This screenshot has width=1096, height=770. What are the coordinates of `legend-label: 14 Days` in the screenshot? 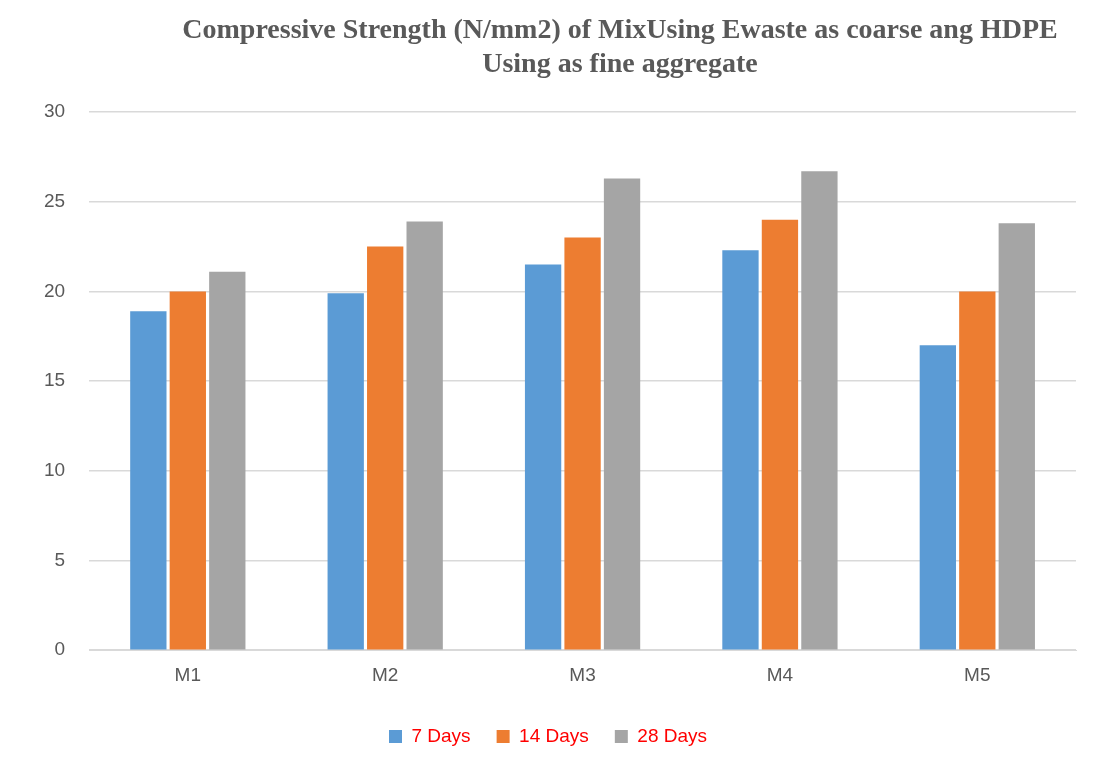 It's located at (554, 735).